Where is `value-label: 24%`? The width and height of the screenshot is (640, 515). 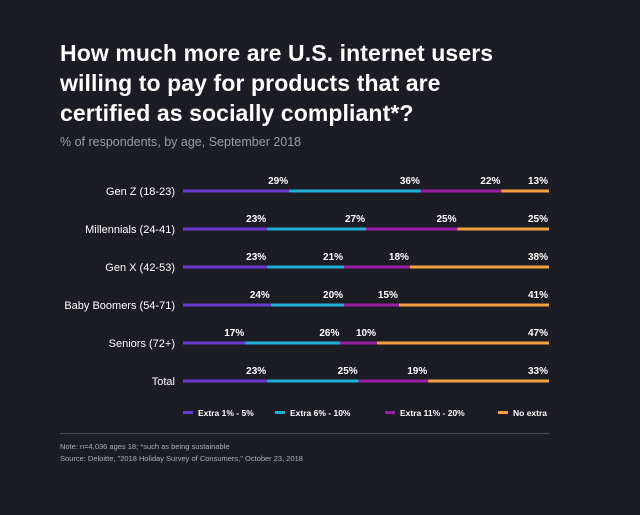
value-label: 24% is located at coordinates (260, 295).